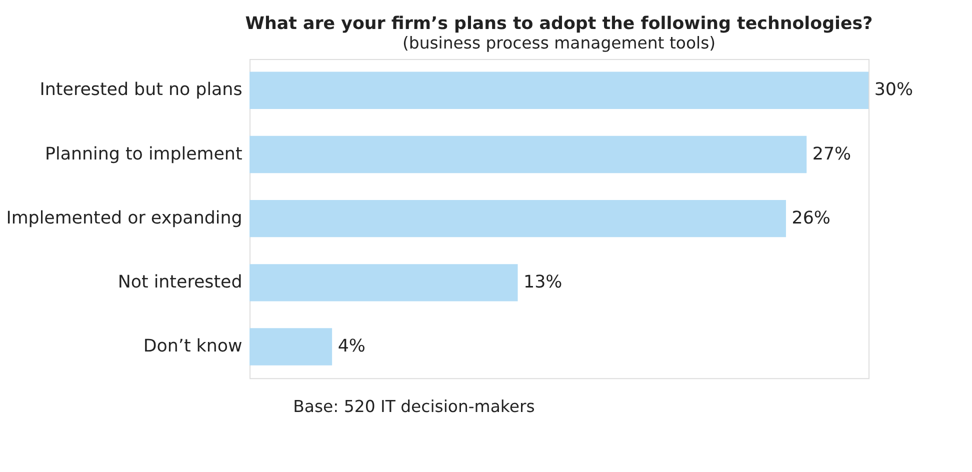 This screenshot has width=972, height=472. I want to click on chart-subtitle: (business process management tools), so click(559, 42).